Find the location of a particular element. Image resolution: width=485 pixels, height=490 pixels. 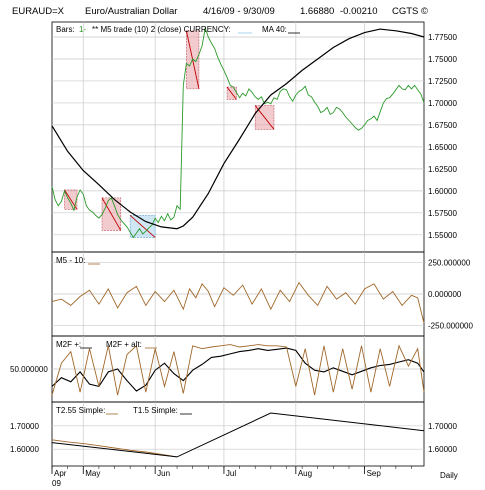

y-tick-label: 1.75000 is located at coordinates (442, 59).